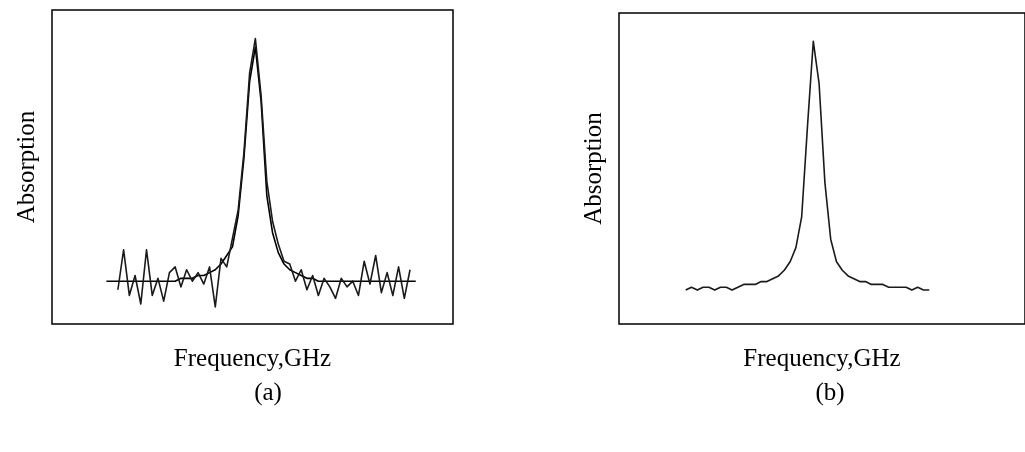 This screenshot has width=1025, height=452. I want to click on text: (b), so click(830, 392).